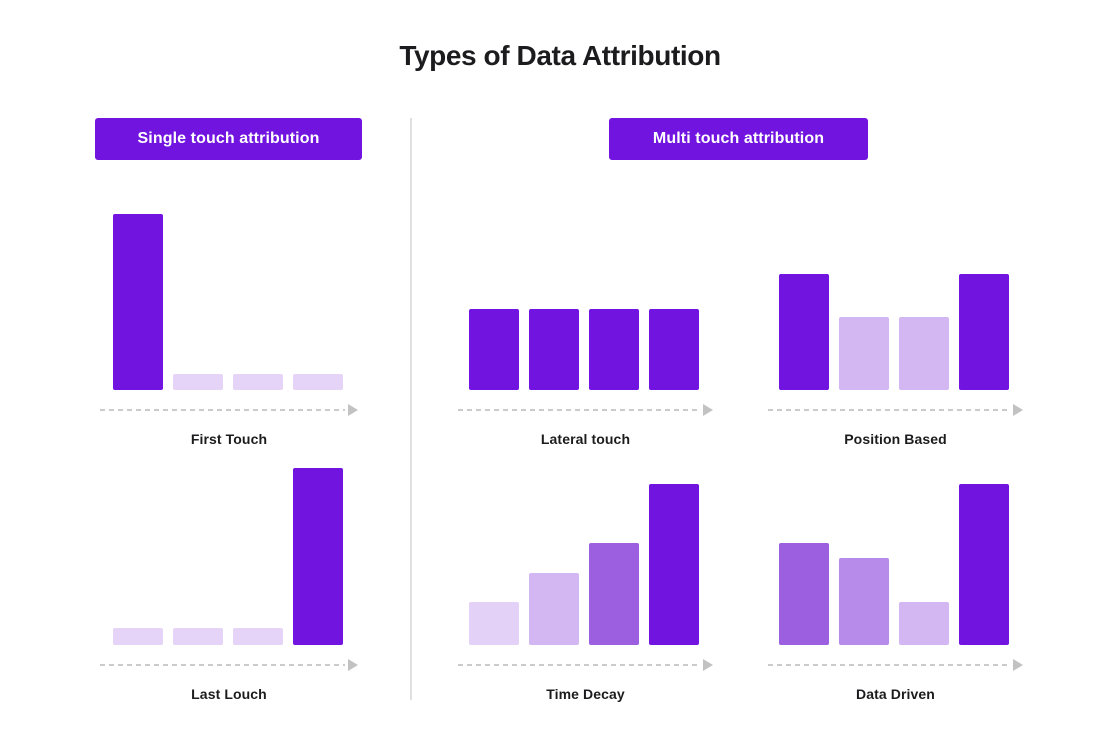 The height and width of the screenshot is (740, 1120). What do you see at coordinates (229, 439) in the screenshot?
I see `chart-label-first-touch: First Touch` at bounding box center [229, 439].